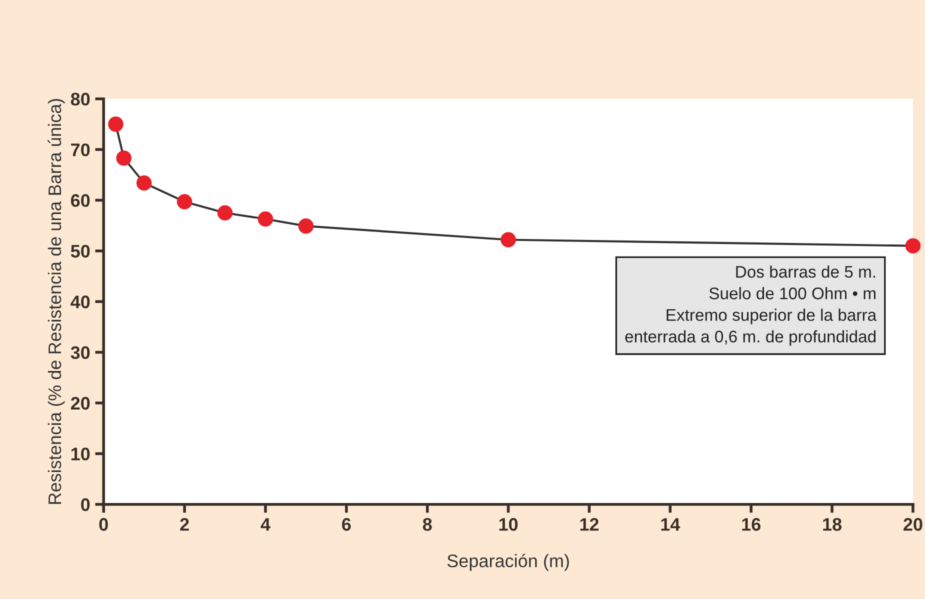 The image size is (925, 599). Describe the element at coordinates (80, 353) in the screenshot. I see `y-tick-label: 30` at that location.